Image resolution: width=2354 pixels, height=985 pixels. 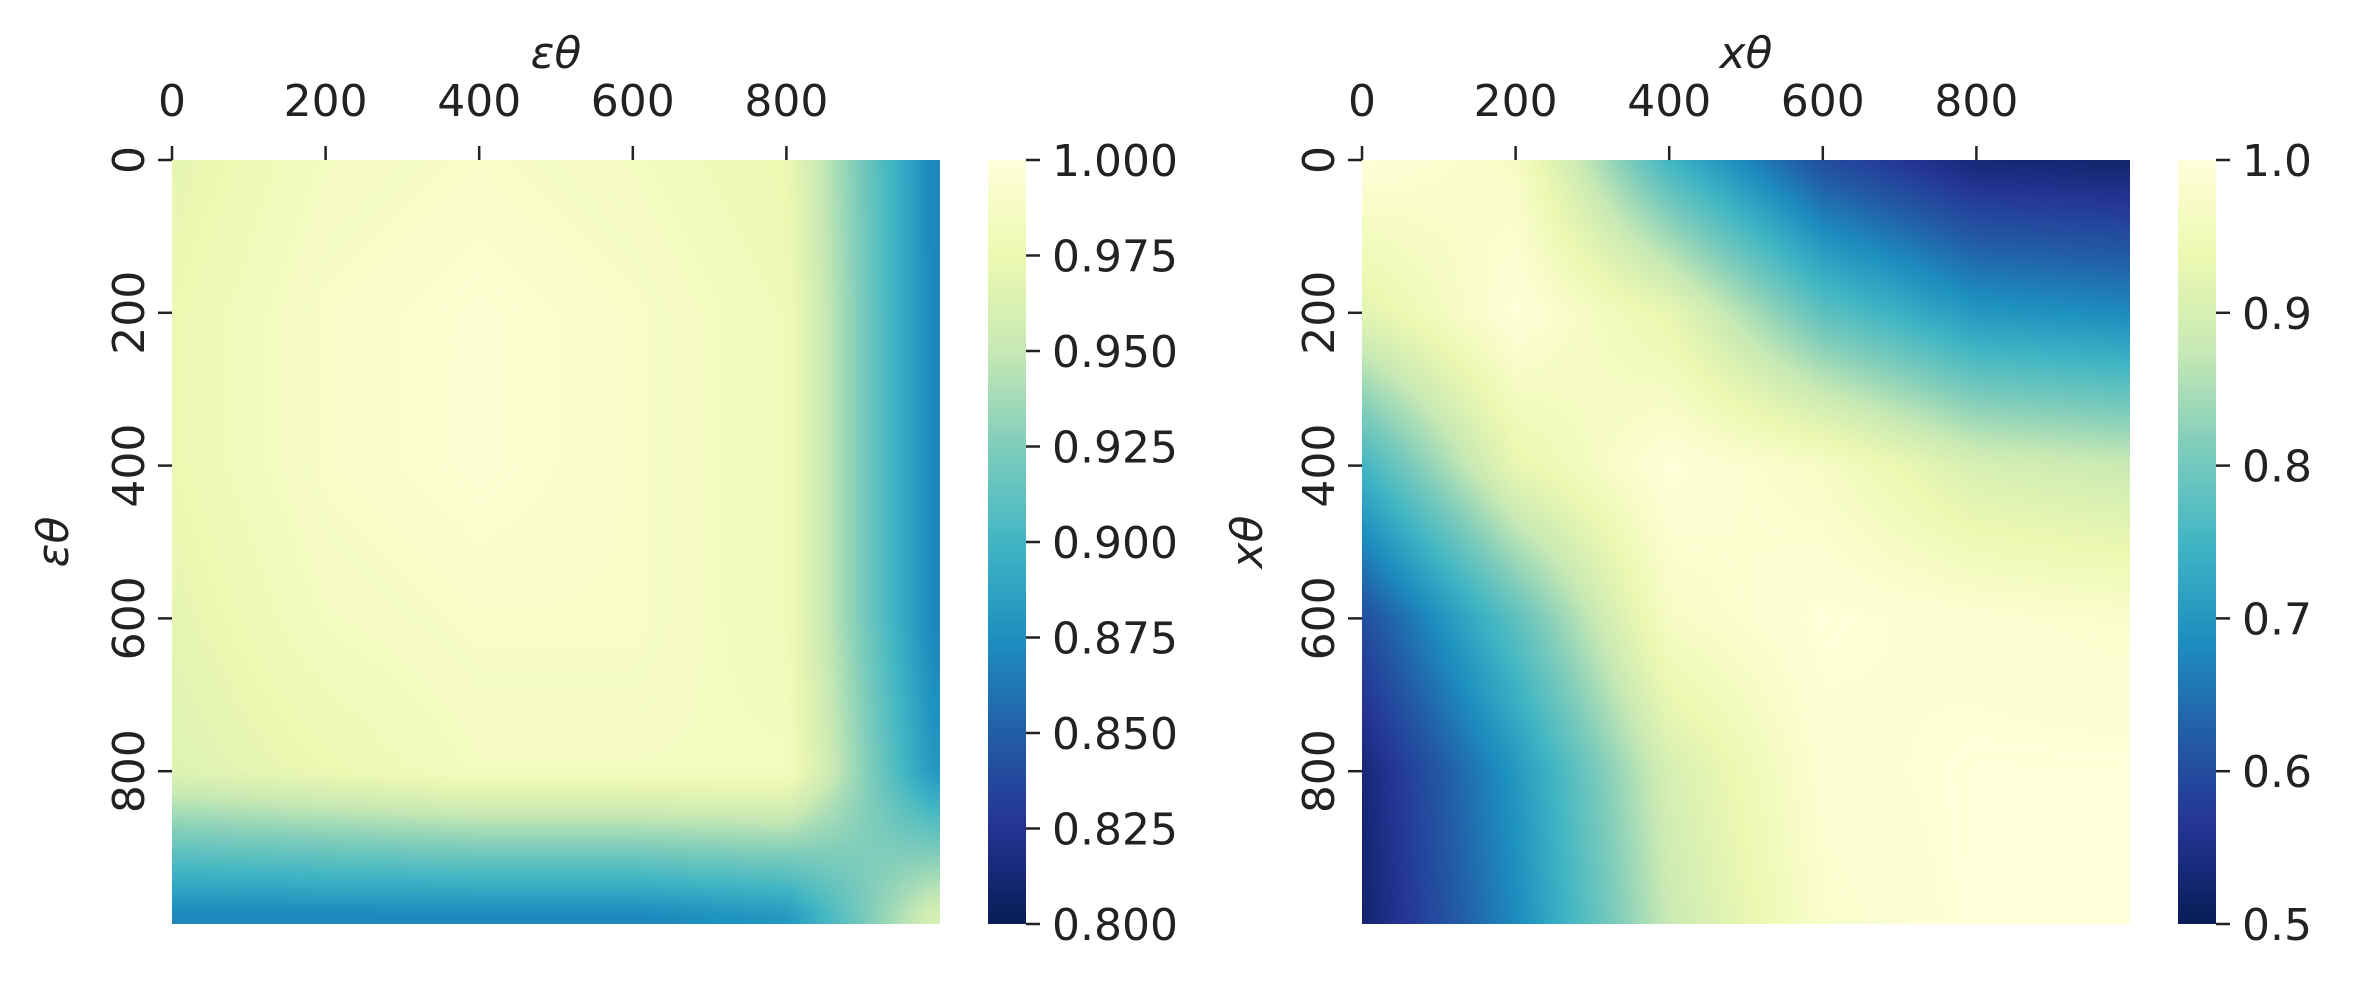 What do you see at coordinates (1115, 543) in the screenshot?
I see `colorbar-tick-label: 0.900` at bounding box center [1115, 543].